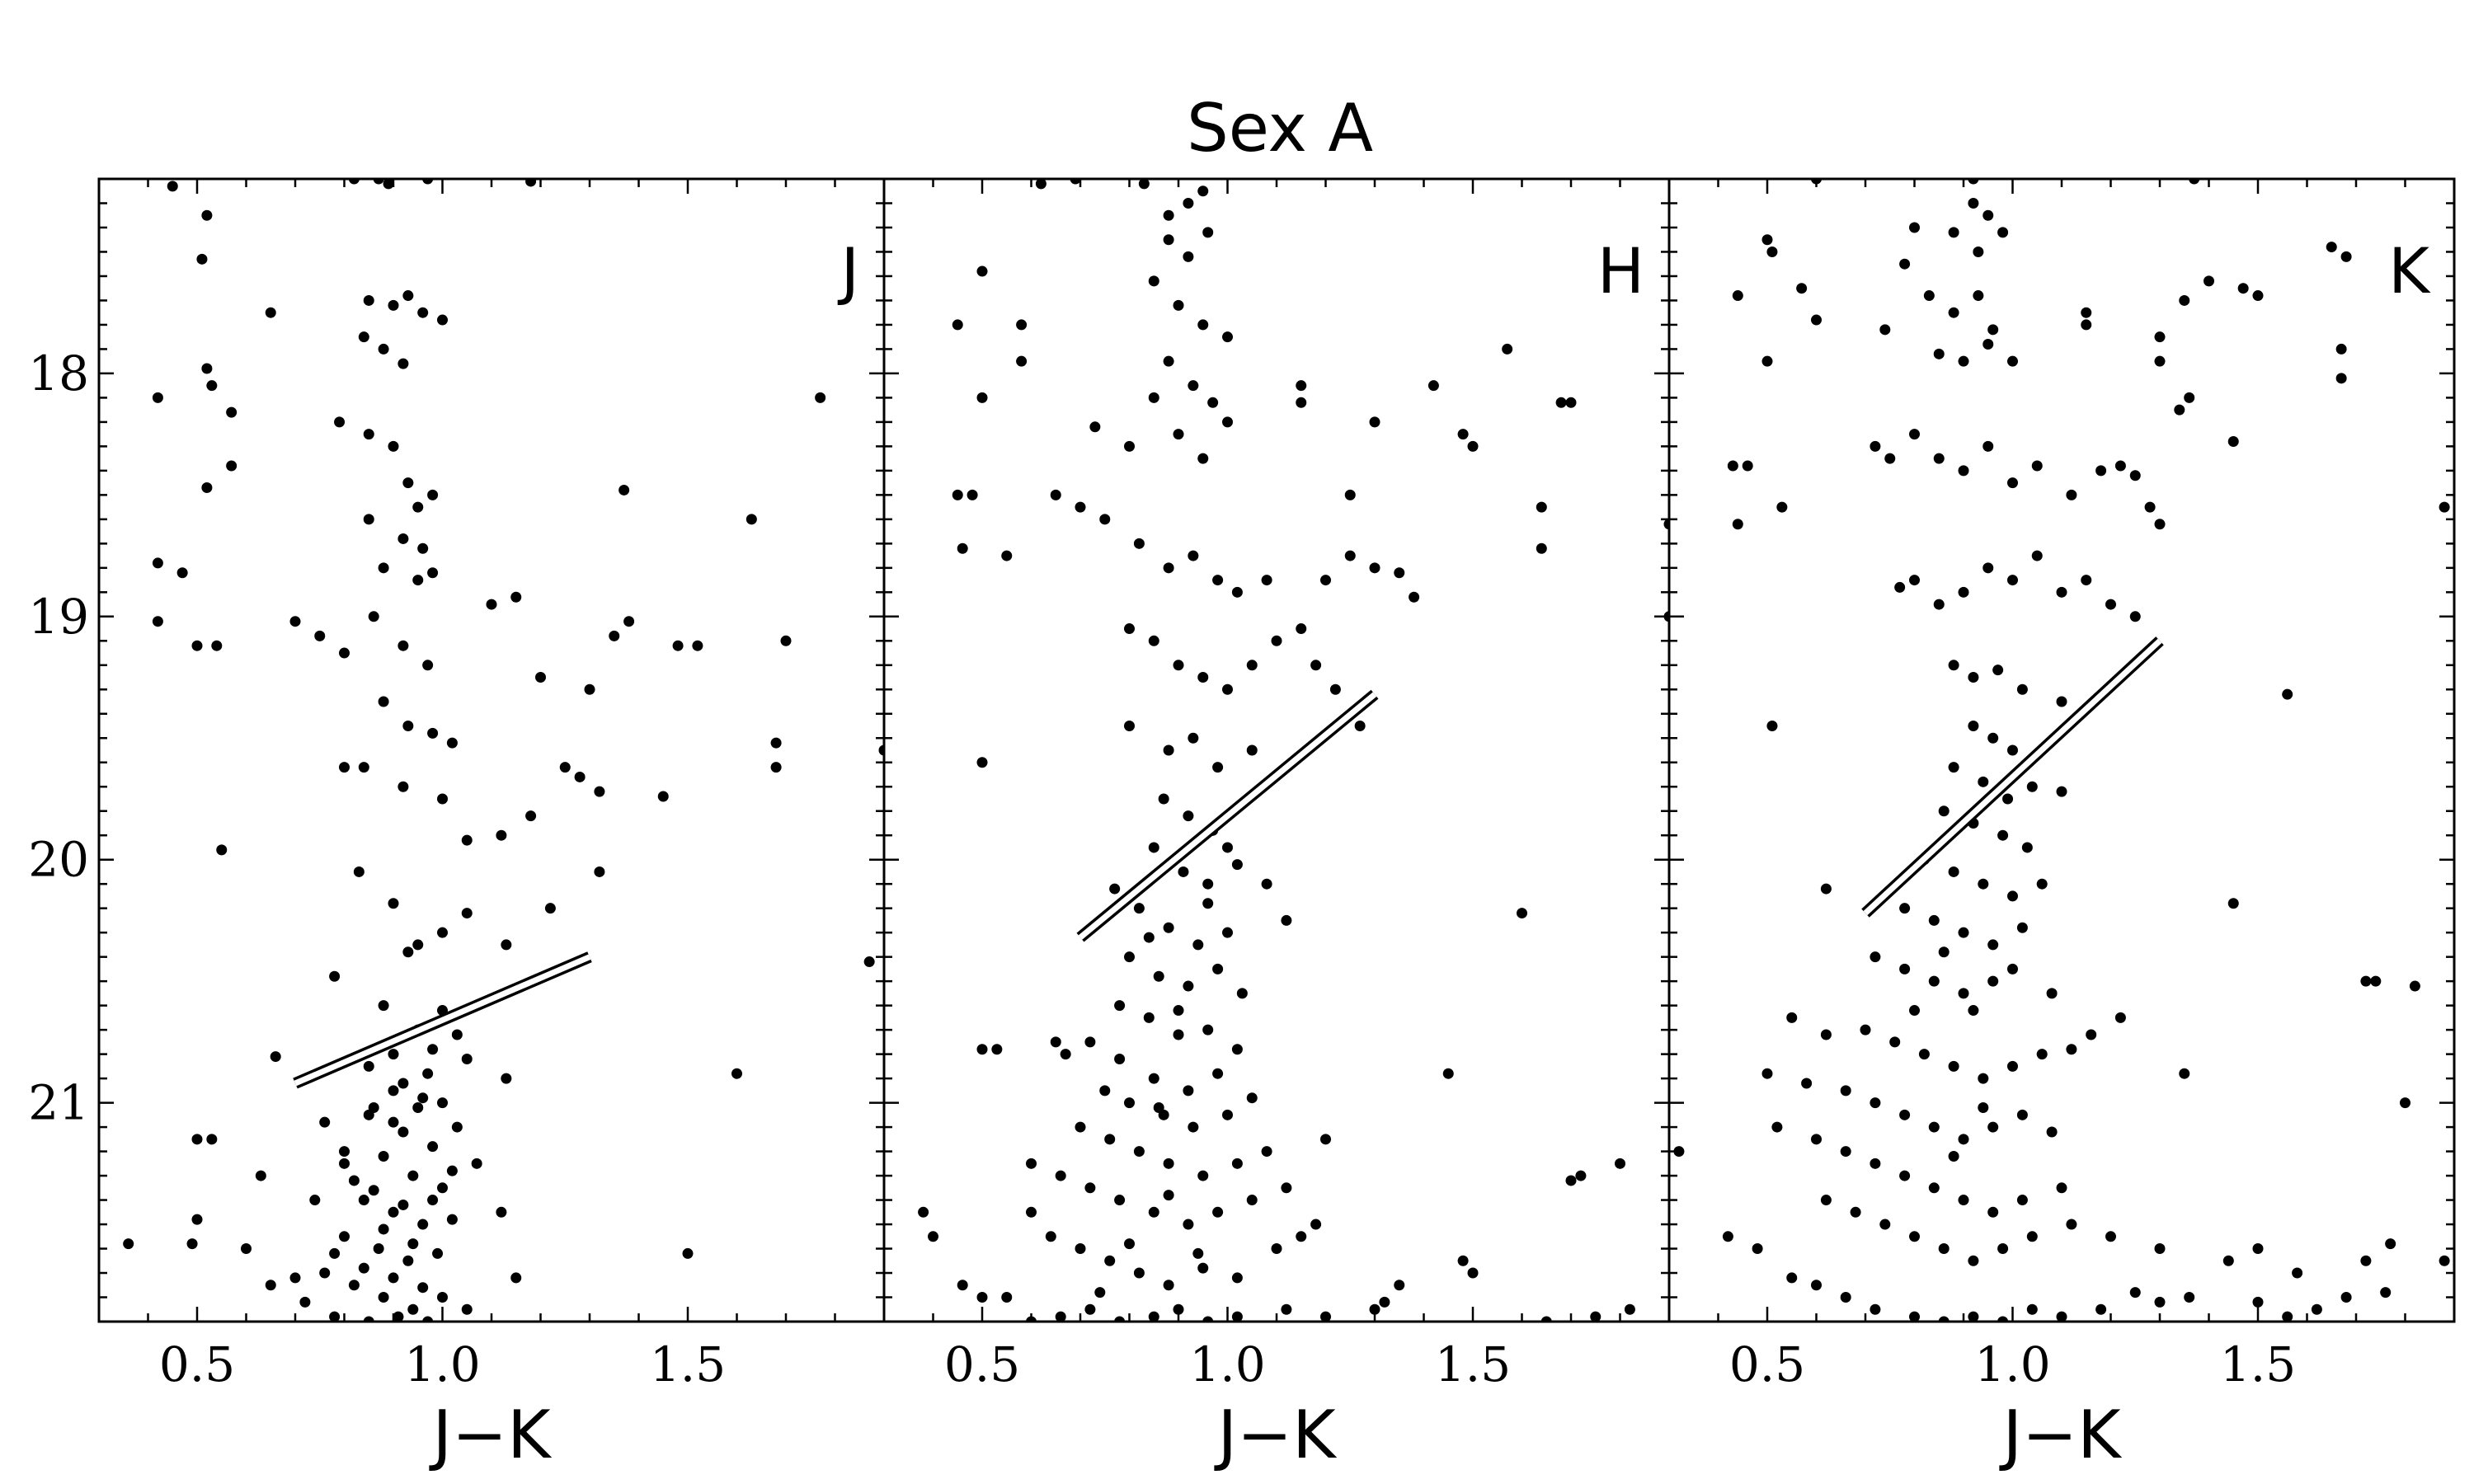  I want to click on y-tick-label: 18, so click(58, 373).